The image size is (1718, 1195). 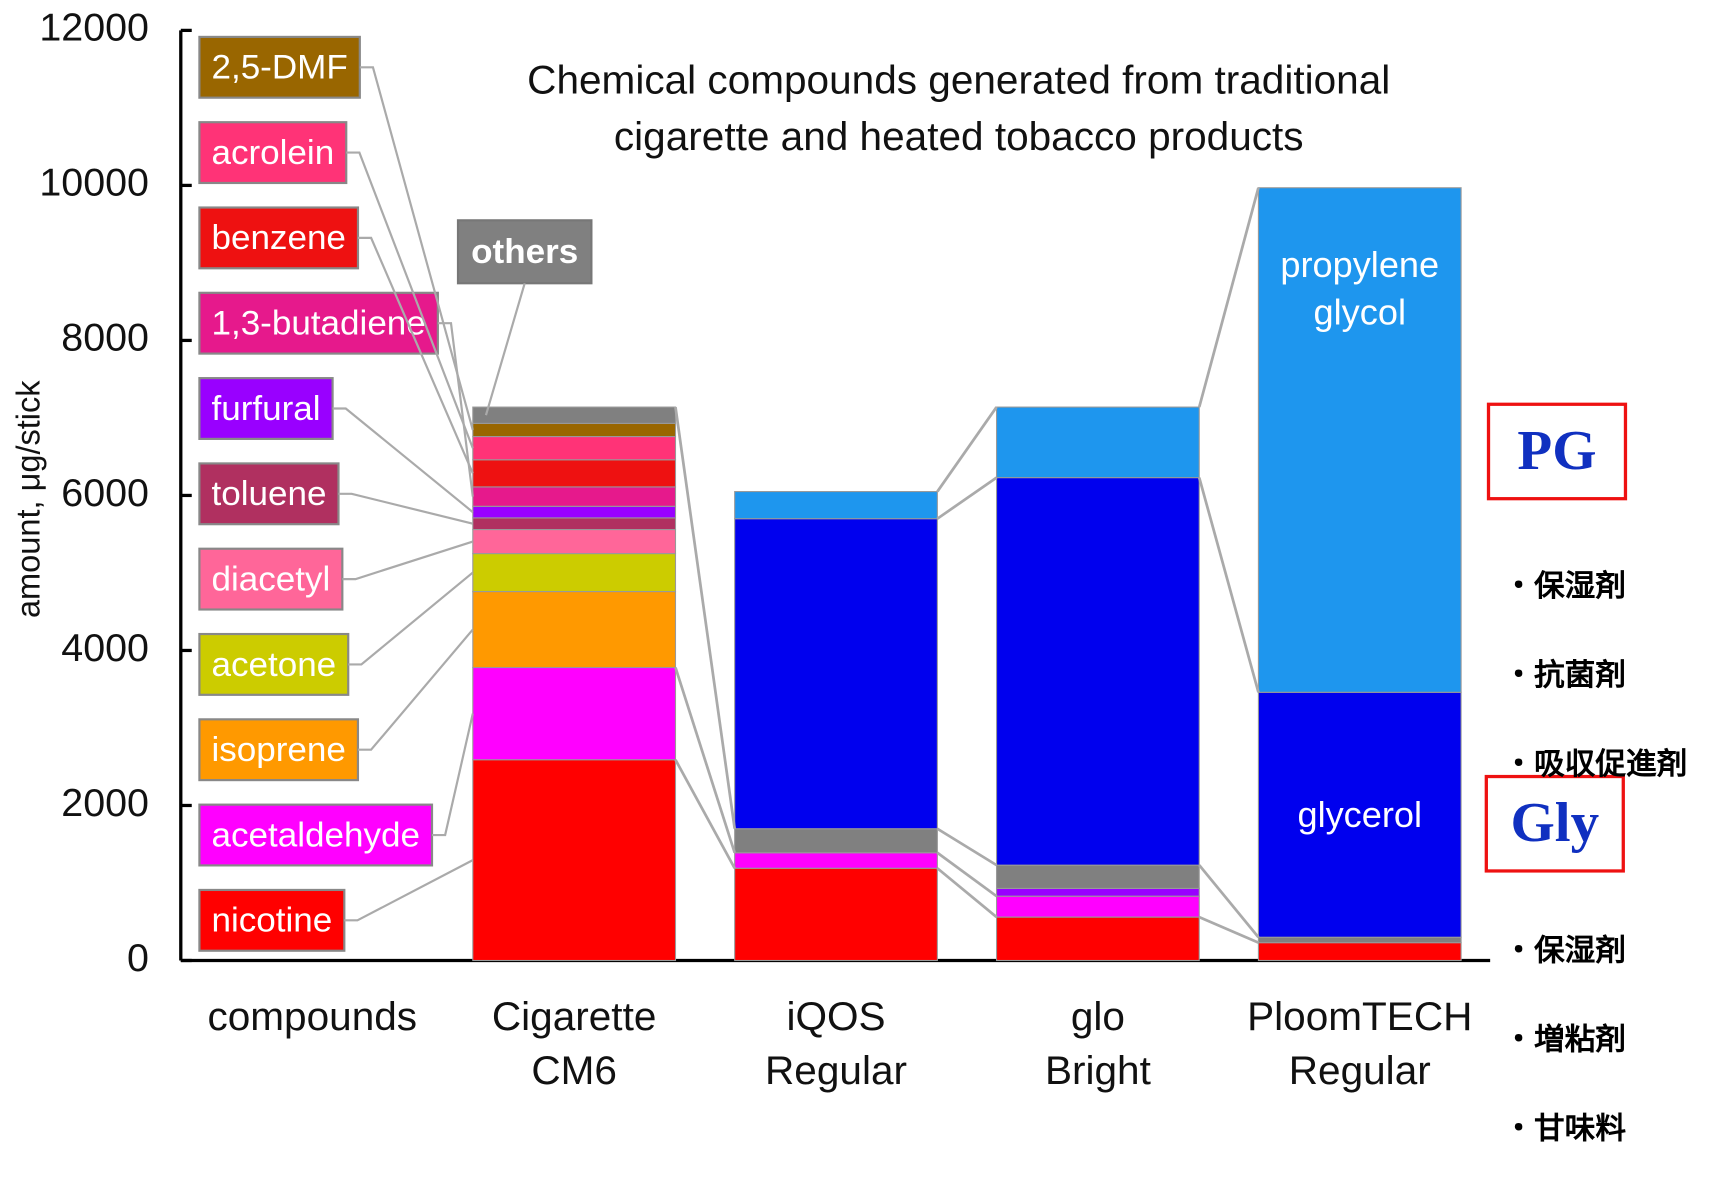 I want to click on legend-item: acetaldehyde, so click(x=316, y=835).